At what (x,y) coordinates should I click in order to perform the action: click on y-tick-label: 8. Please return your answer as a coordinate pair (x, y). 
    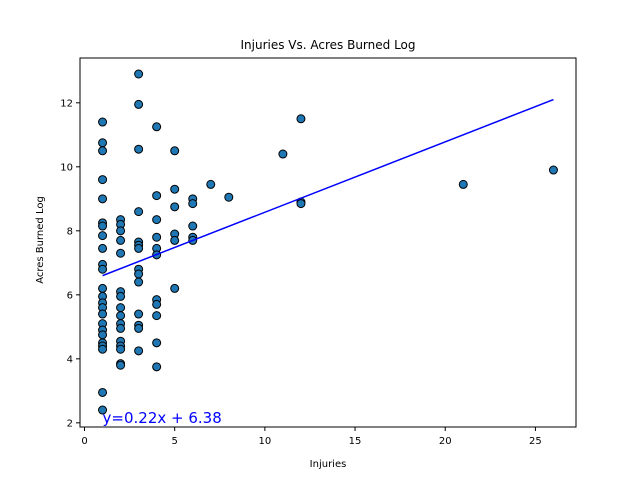
    Looking at the image, I should click on (70, 231).